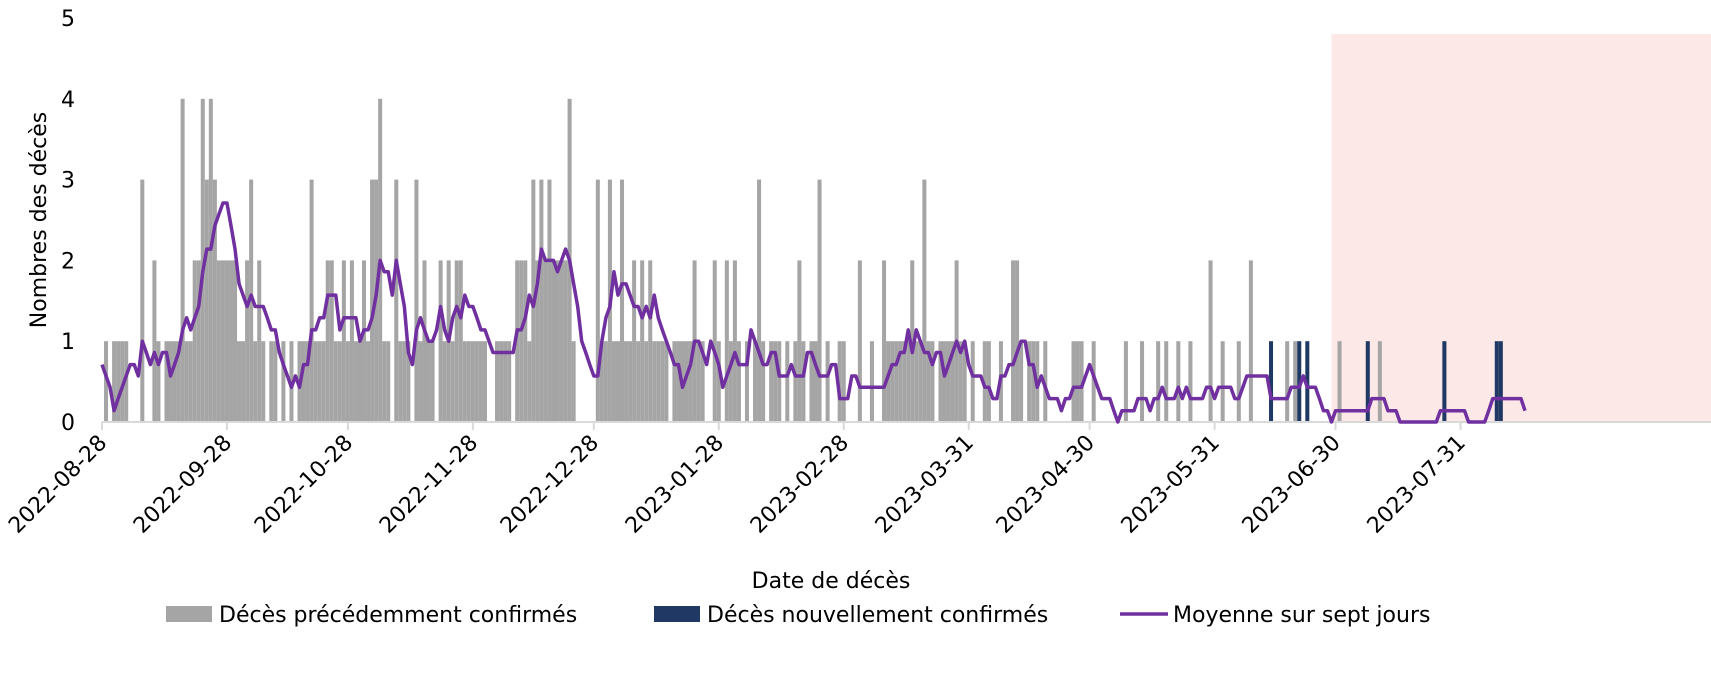 The width and height of the screenshot is (1711, 685). What do you see at coordinates (68, 423) in the screenshot?
I see `y-tick-label: 0` at bounding box center [68, 423].